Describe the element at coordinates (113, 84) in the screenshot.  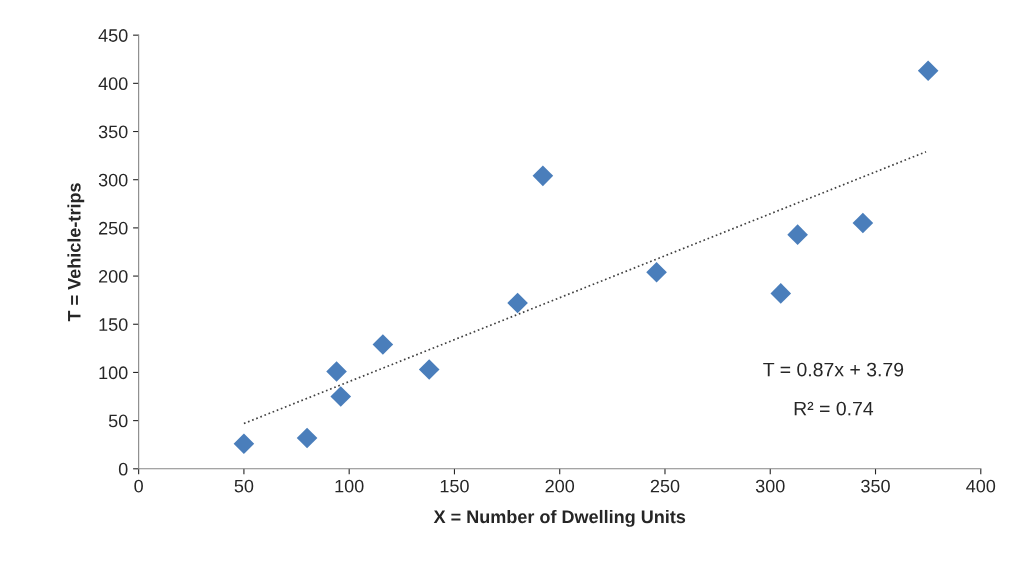
I see `y-tick-label: 400` at that location.